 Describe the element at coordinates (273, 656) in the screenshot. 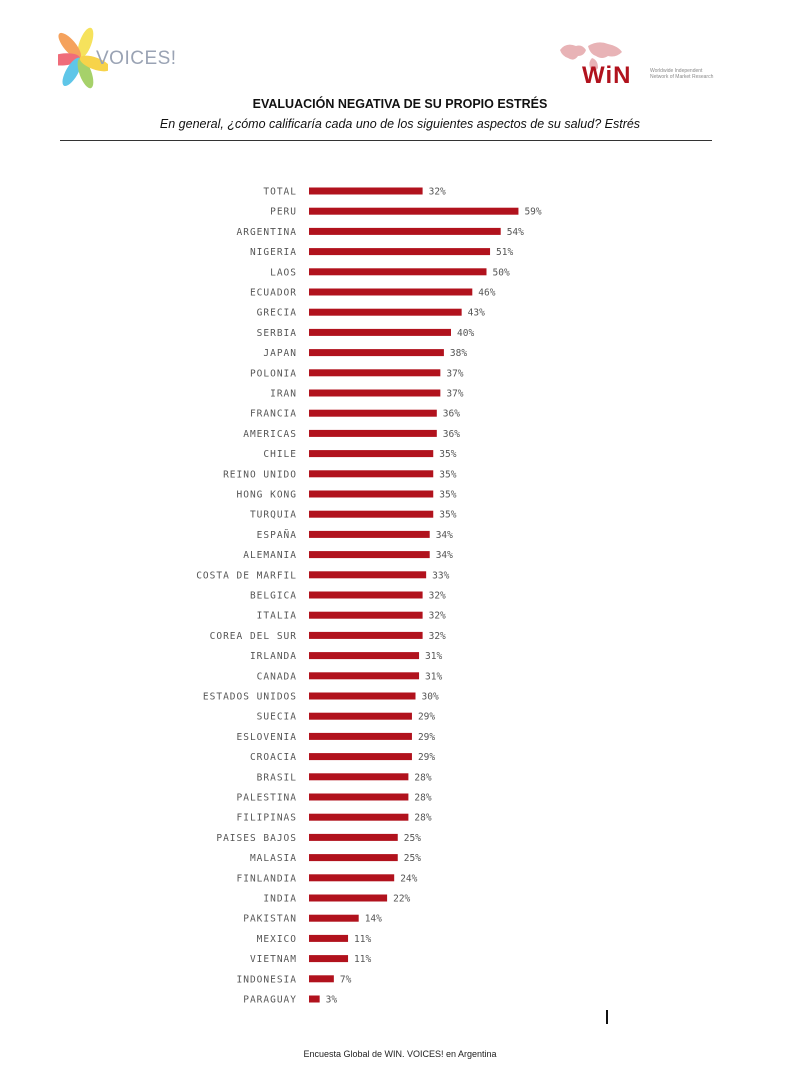

I see `category-label: IRLANDA` at that location.